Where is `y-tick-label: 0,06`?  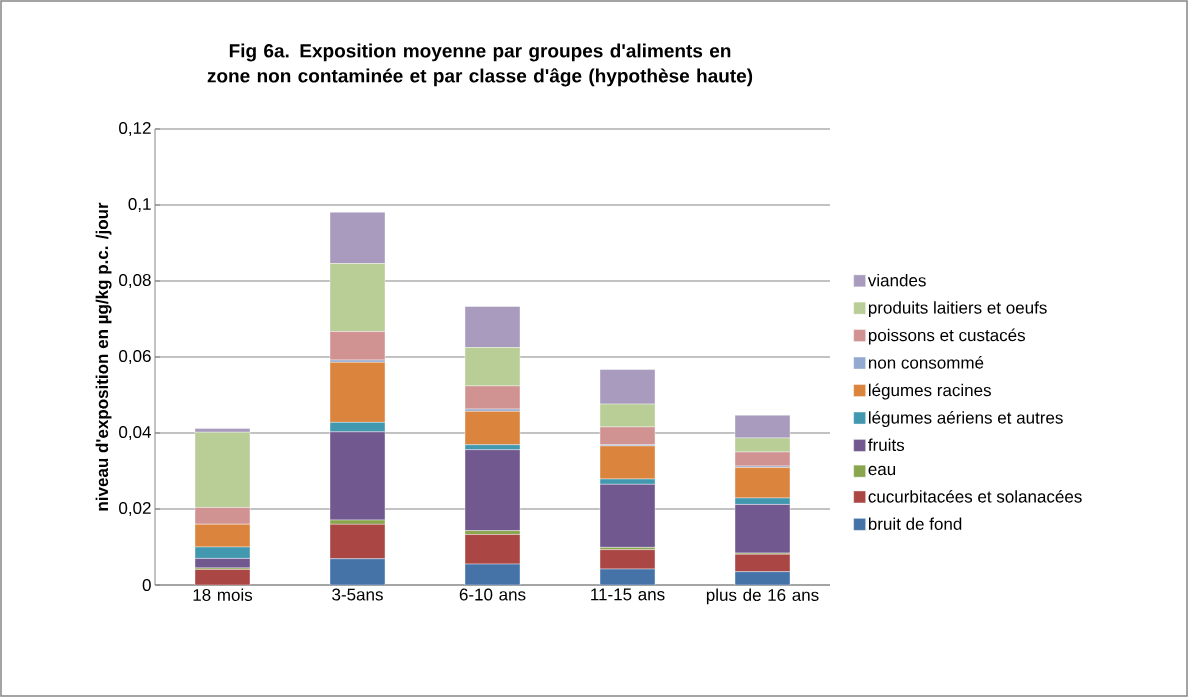 y-tick-label: 0,06 is located at coordinates (135, 357).